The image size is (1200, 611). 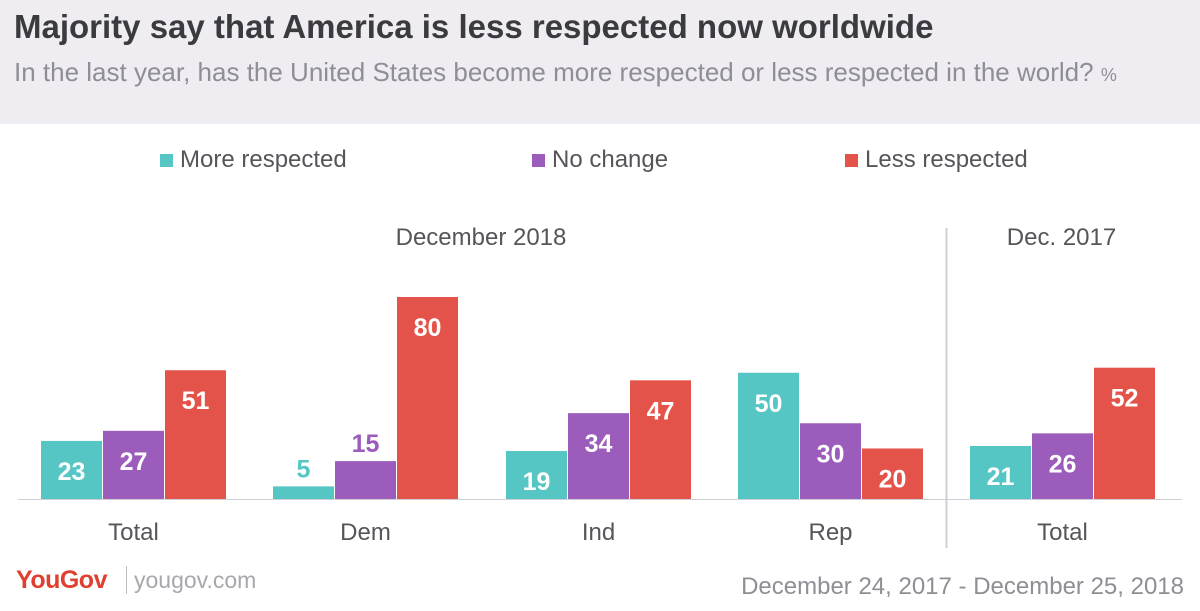 I want to click on bar-value-label: 80, so click(x=428, y=328).